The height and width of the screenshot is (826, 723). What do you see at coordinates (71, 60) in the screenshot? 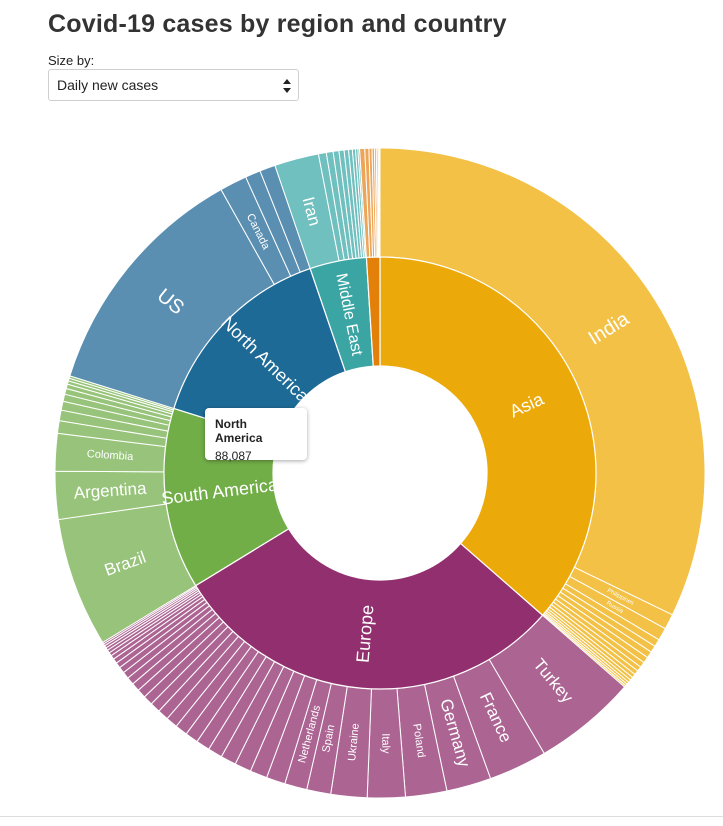
I see `size-by-label: Size by:` at bounding box center [71, 60].